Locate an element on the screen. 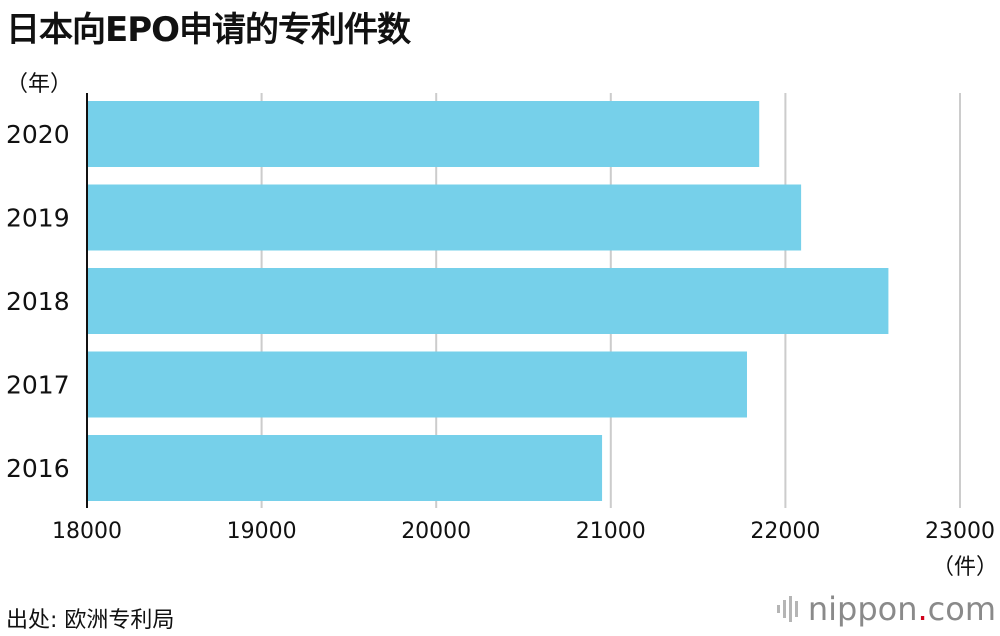 Image resolution: width=1000 pixels, height=636 pixels. x-axis-unit-label: （件） is located at coordinates (965, 567).